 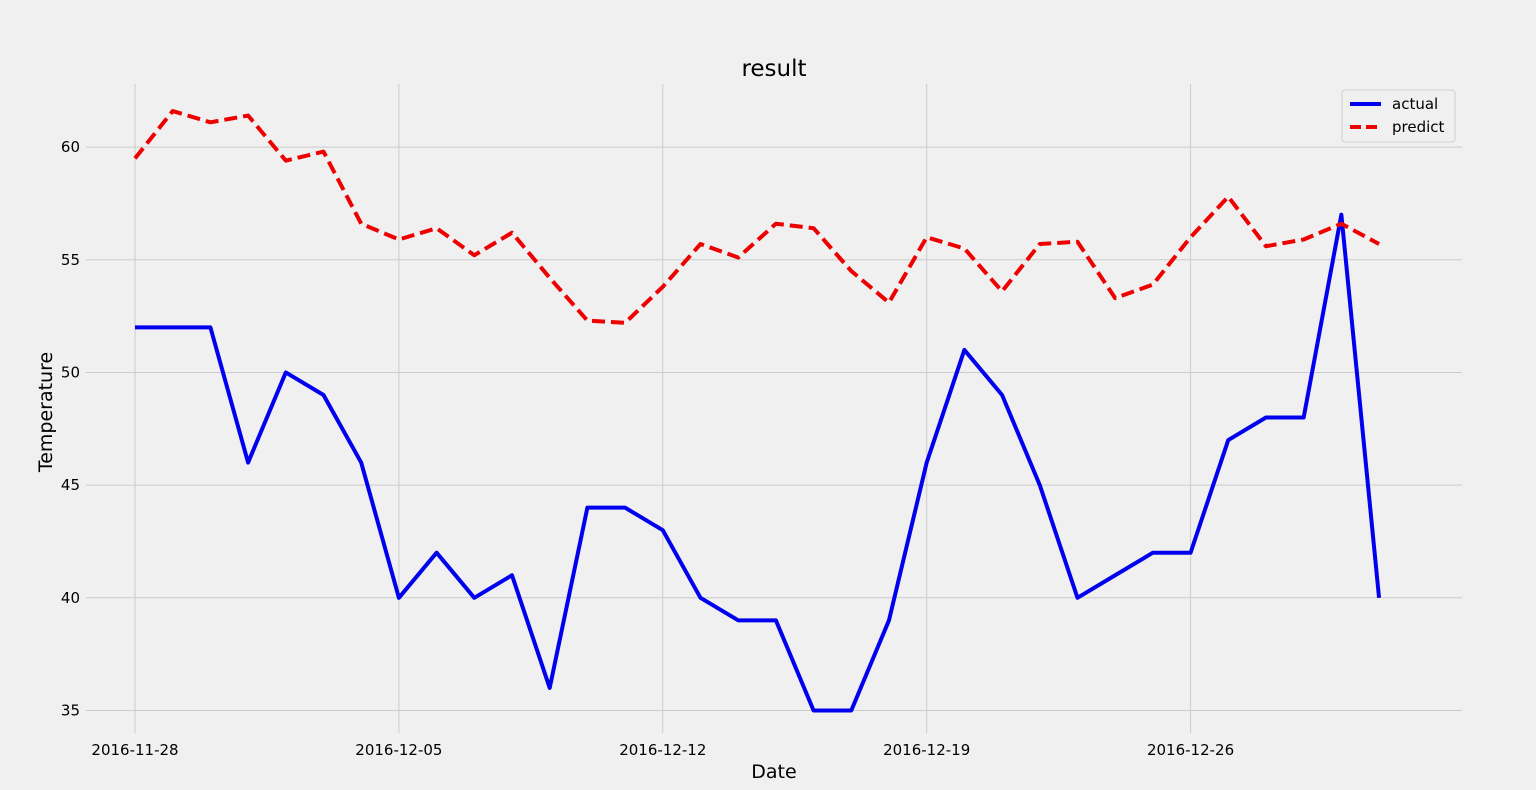 I want to click on legend-label-actual: actual, so click(x=1415, y=104).